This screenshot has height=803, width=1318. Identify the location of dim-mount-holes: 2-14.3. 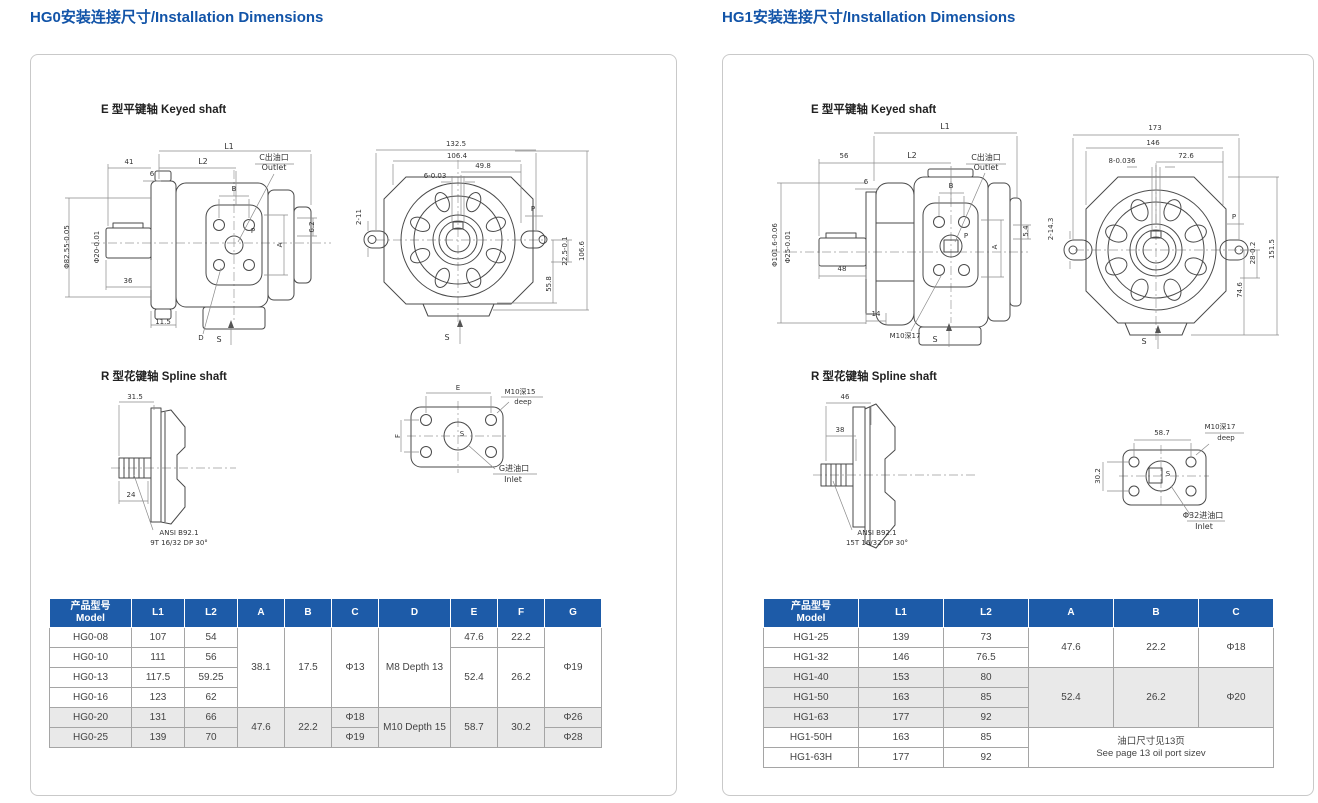
(1051, 229).